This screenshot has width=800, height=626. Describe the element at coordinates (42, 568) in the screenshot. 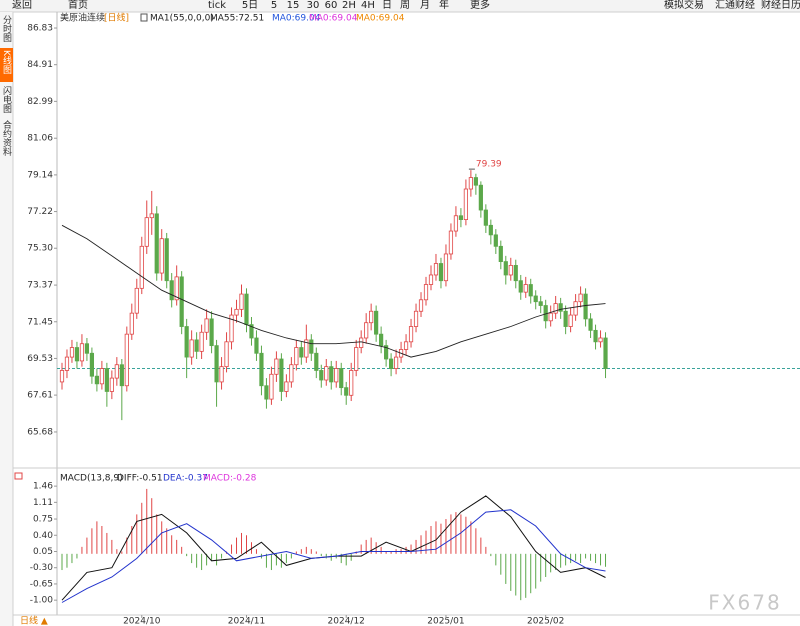

I see `y-tick-label: -0.30` at that location.